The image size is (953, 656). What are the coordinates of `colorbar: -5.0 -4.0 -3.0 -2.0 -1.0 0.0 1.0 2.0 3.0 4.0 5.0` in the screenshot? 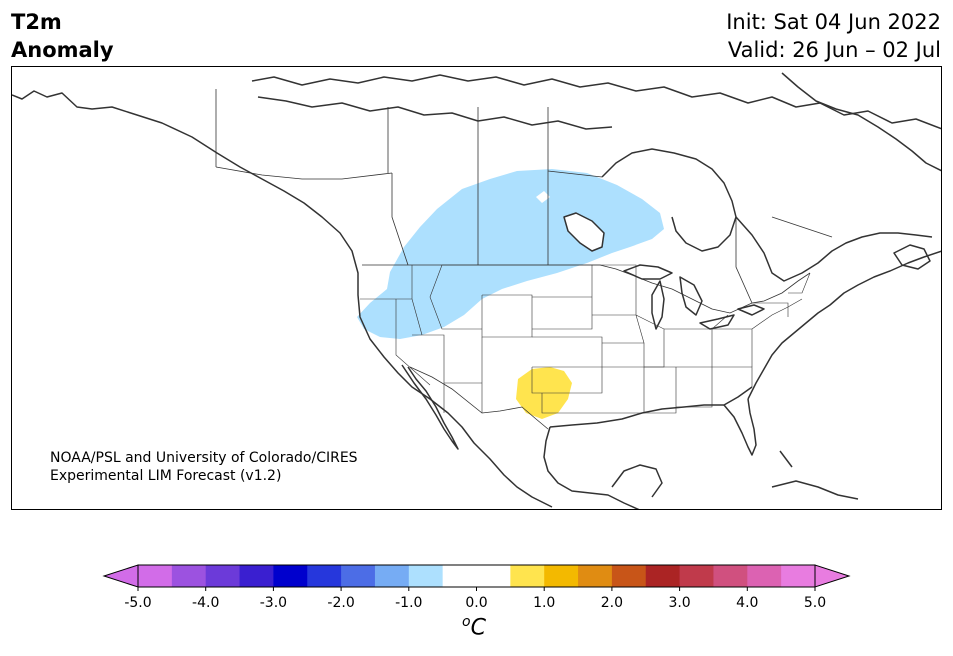 It's located at (476, 587).